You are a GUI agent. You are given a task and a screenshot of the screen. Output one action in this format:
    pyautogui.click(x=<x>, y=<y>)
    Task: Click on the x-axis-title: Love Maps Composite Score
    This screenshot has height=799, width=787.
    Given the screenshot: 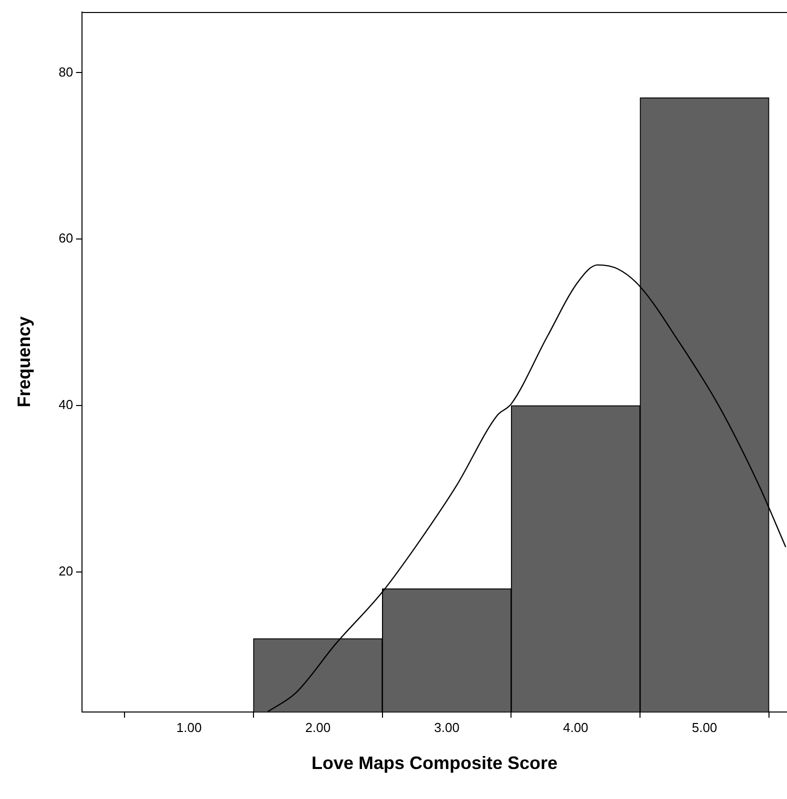 What is the action you would take?
    pyautogui.click(x=435, y=763)
    